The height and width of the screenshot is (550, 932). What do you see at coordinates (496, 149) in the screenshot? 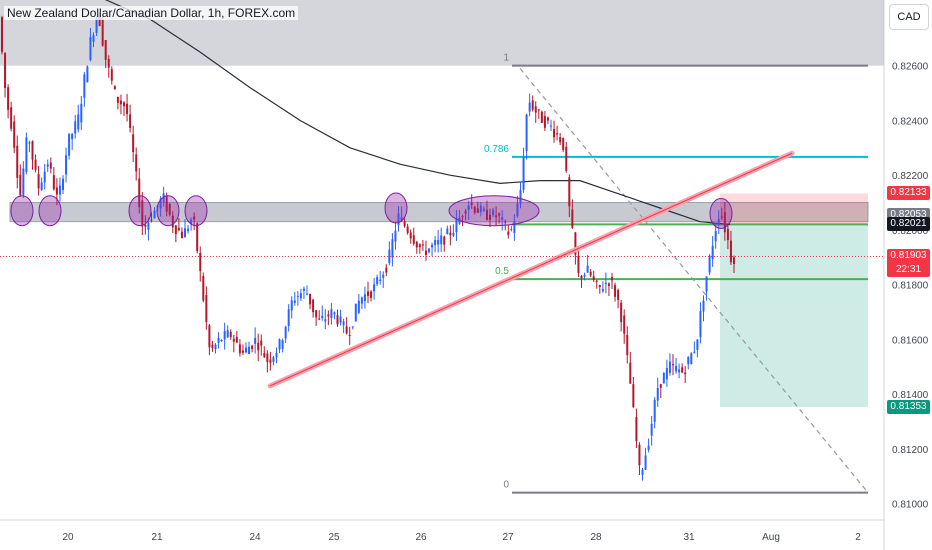
I see `fib-level-label: 0.786` at bounding box center [496, 149].